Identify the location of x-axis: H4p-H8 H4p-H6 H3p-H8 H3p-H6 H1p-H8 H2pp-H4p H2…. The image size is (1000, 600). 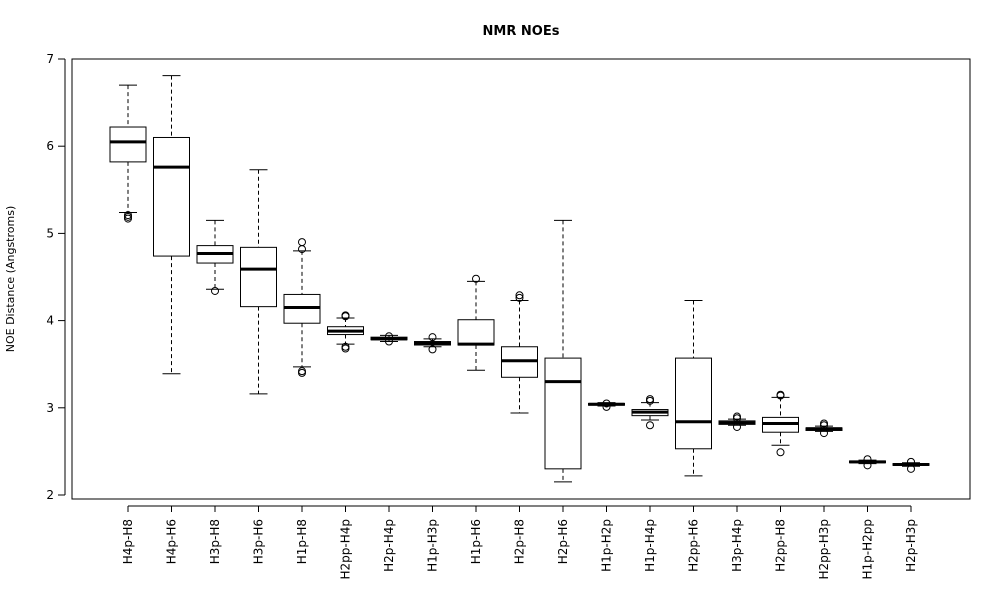
(519, 542).